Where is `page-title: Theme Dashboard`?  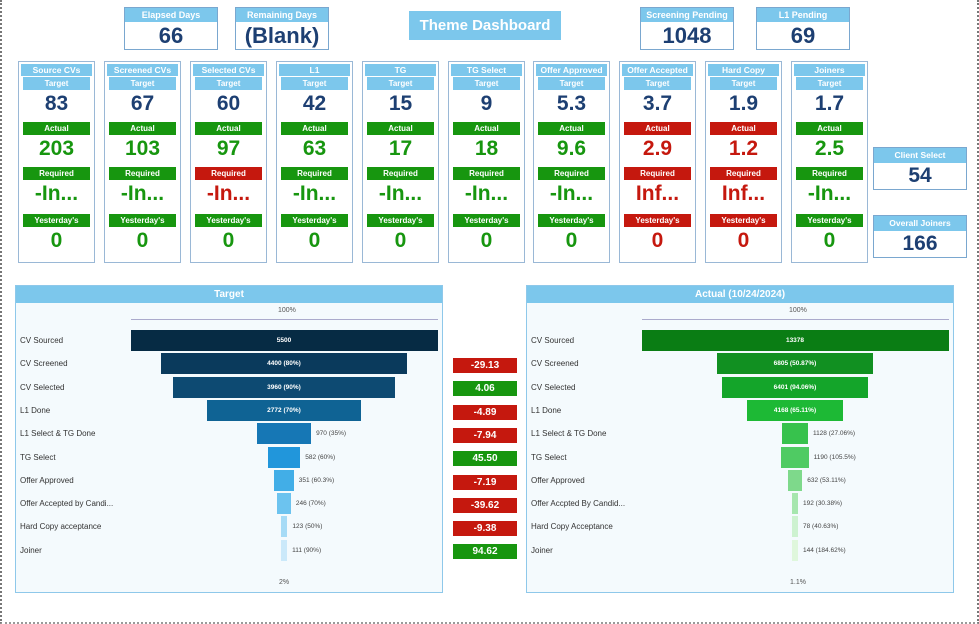
page-title: Theme Dashboard is located at coordinates (485, 25).